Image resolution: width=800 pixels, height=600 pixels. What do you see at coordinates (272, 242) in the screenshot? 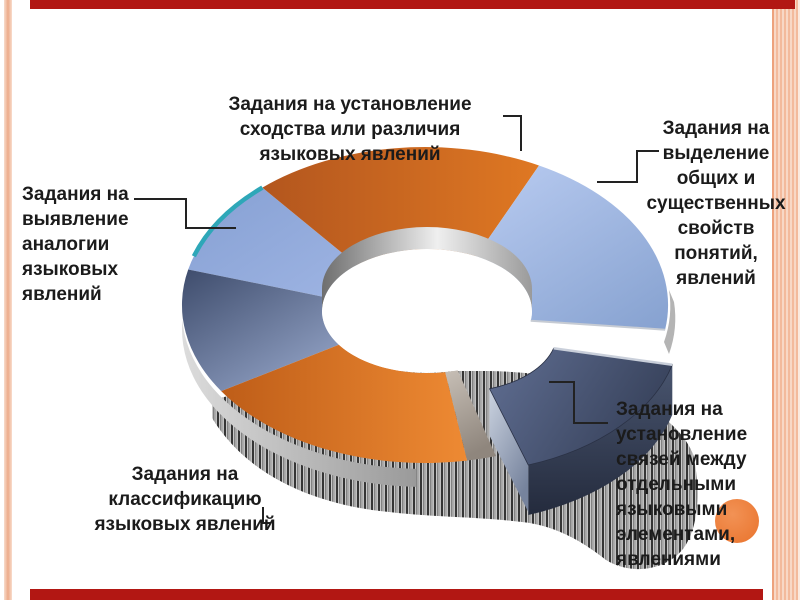
I see `slice-analogy` at bounding box center [272, 242].